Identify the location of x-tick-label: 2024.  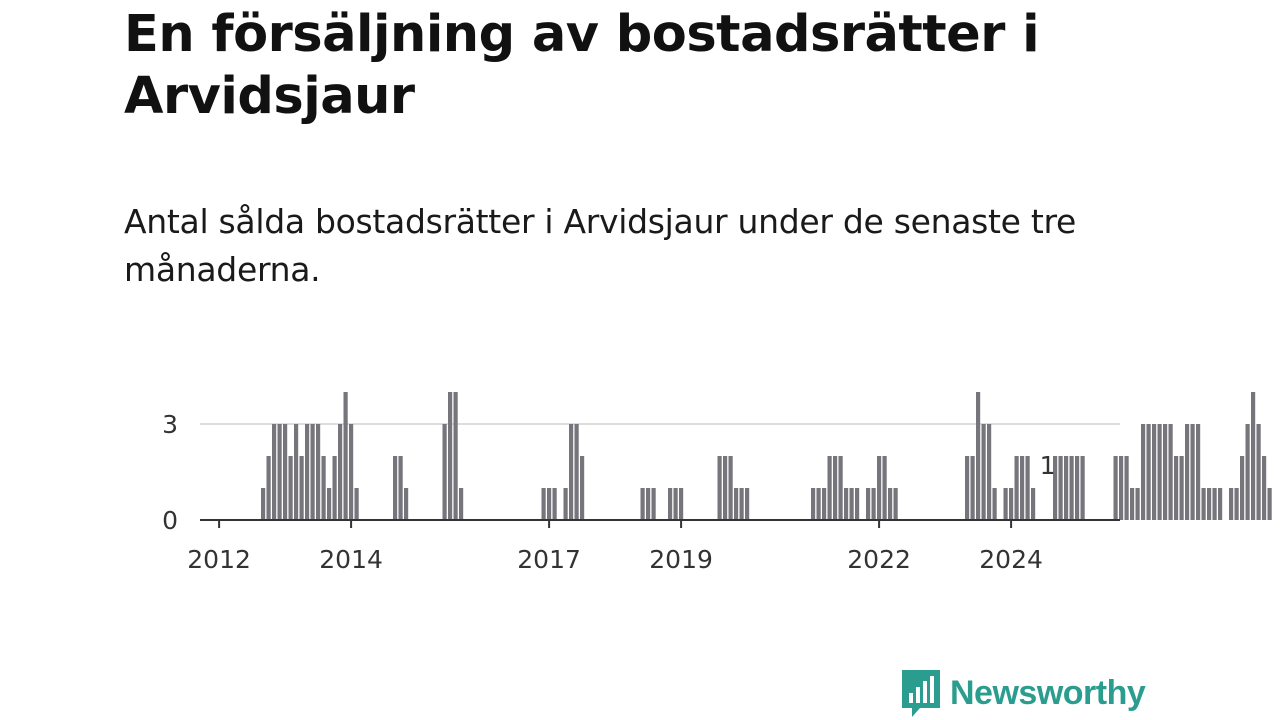
(1011, 559).